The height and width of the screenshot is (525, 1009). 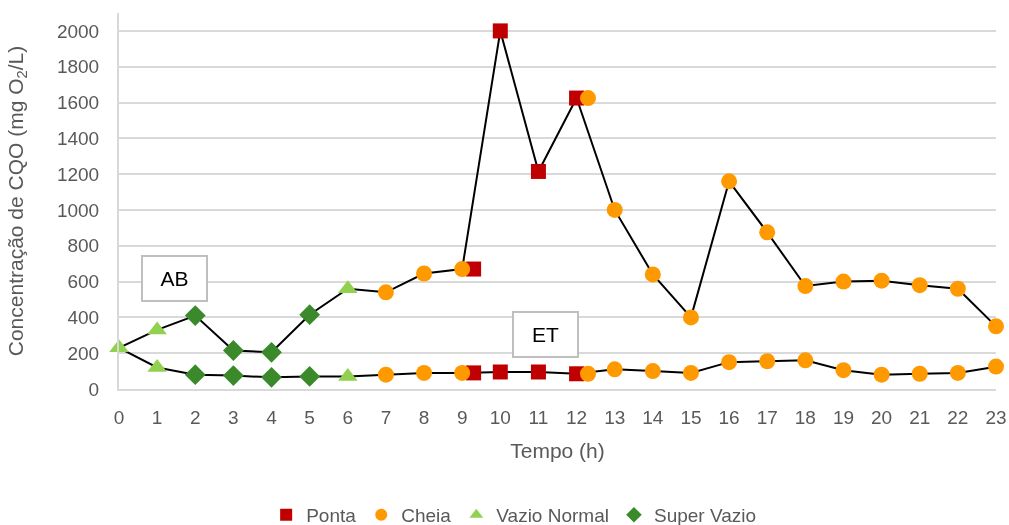 I want to click on x-tick-label: 13, so click(x=615, y=417).